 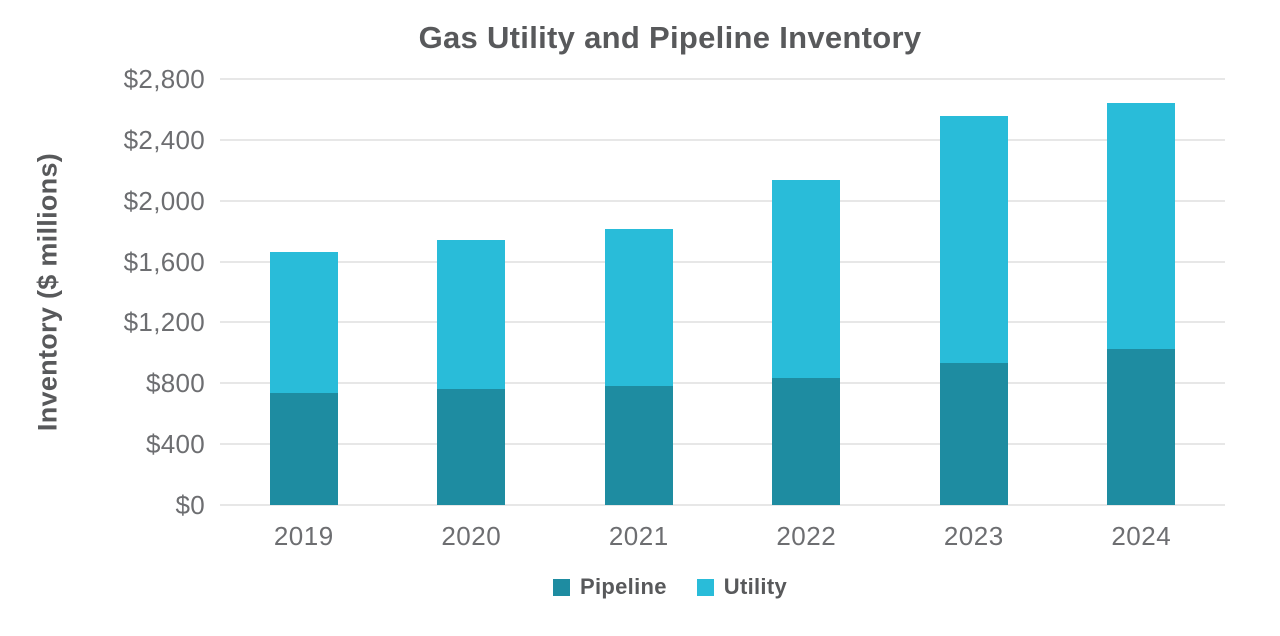 What do you see at coordinates (973, 433) in the screenshot?
I see `bar-segment-pipeline-2023` at bounding box center [973, 433].